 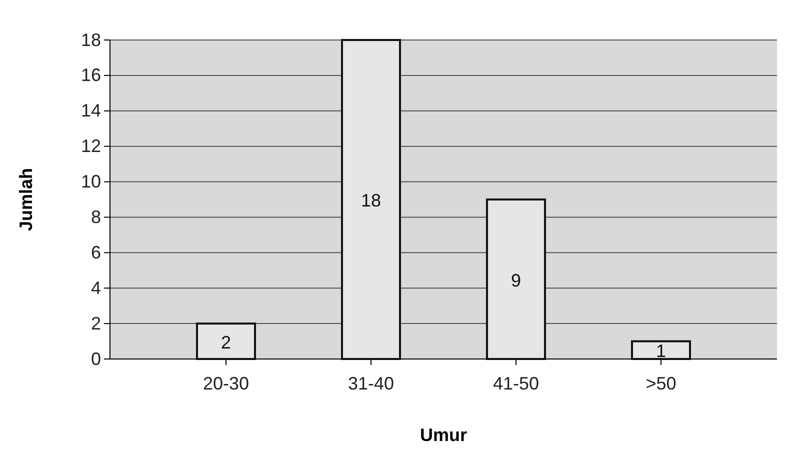 What do you see at coordinates (95, 358) in the screenshot?
I see `y-tick-label: 0` at bounding box center [95, 358].